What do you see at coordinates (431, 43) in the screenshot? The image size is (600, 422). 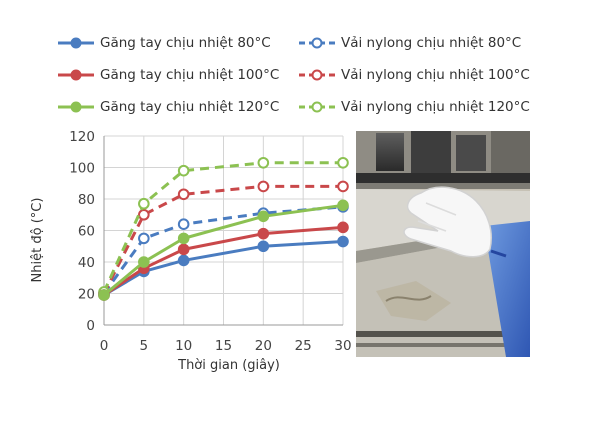 I see `legend-label: Vải nylong chịu nhiệt 80°C` at bounding box center [431, 43].